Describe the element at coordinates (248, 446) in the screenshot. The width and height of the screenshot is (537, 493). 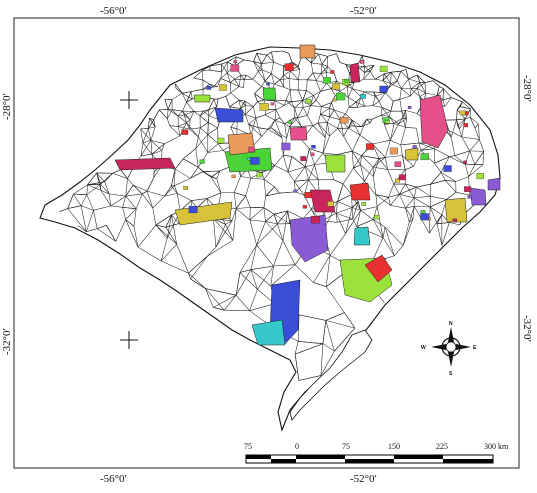
I see `scale-label-75-left: 75` at that location.